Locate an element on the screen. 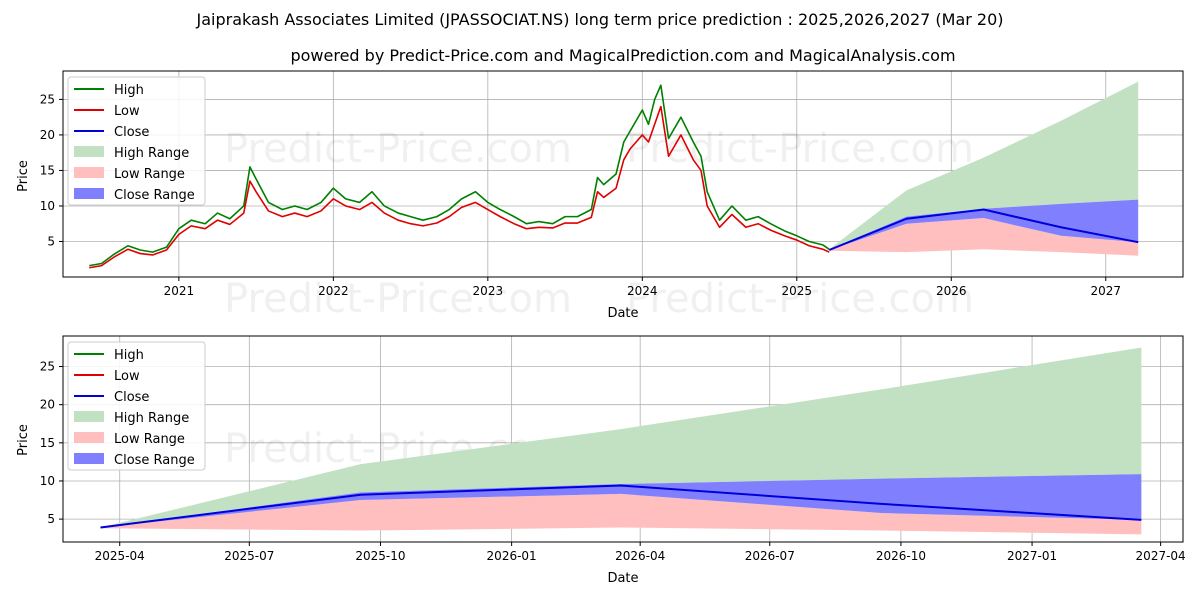 The height and width of the screenshot is (604, 1200). top-y-tick-label: 25 is located at coordinates (47, 99).